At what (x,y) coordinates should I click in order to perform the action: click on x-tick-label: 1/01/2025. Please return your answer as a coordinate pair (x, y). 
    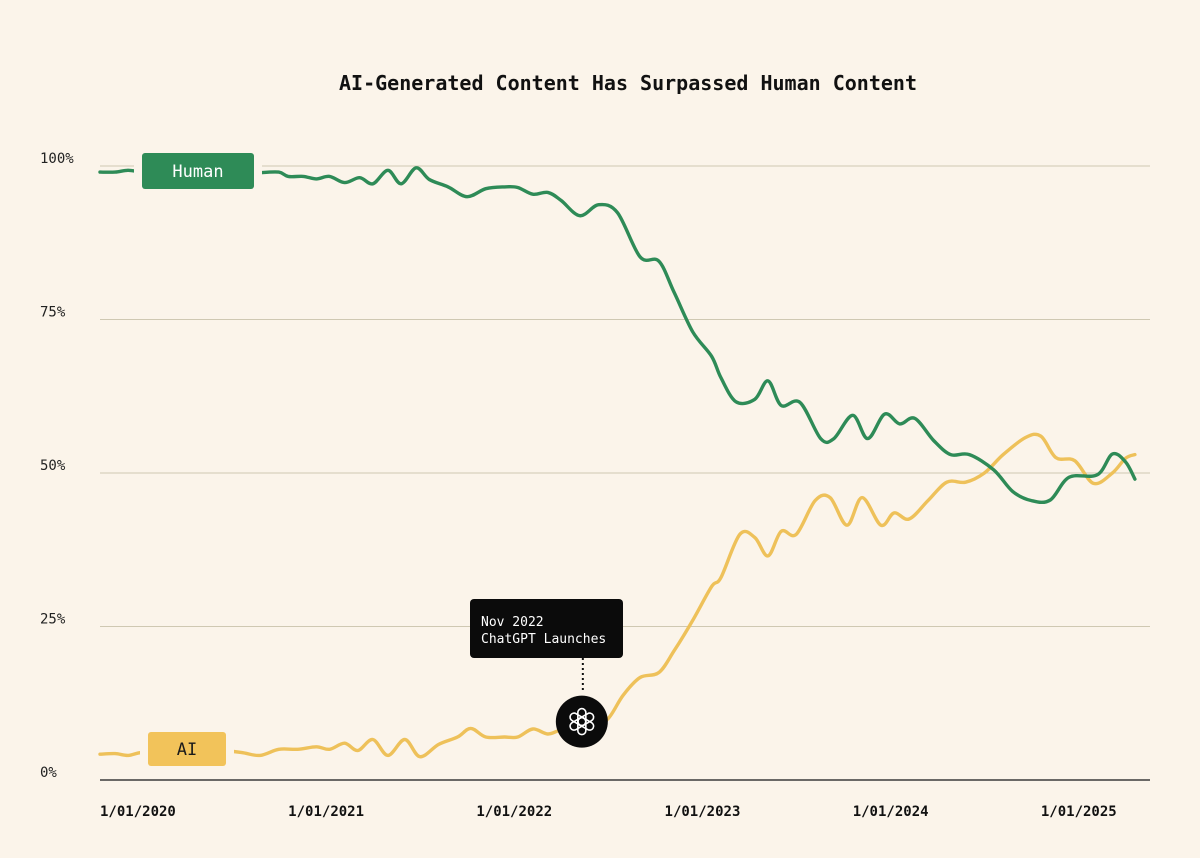
    Looking at the image, I should click on (1079, 812).